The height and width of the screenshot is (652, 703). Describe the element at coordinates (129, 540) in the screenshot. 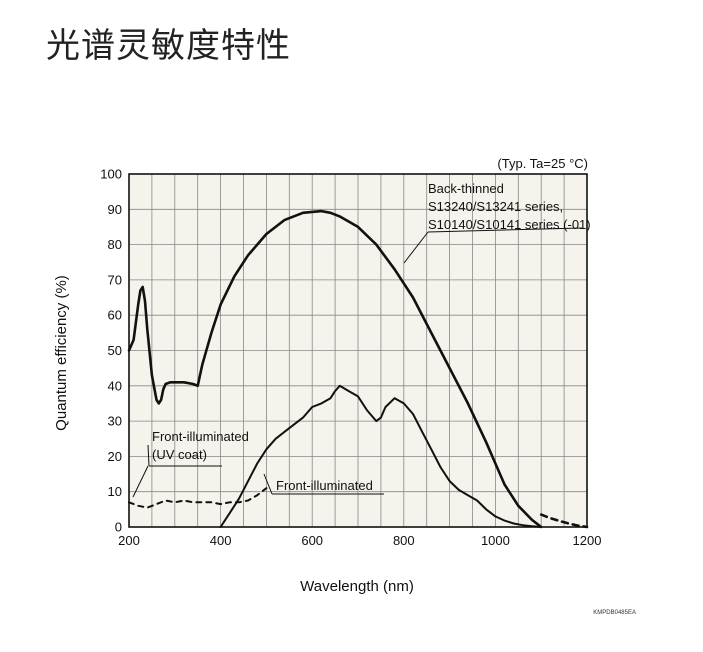

I see `x-tick-label: 200` at that location.